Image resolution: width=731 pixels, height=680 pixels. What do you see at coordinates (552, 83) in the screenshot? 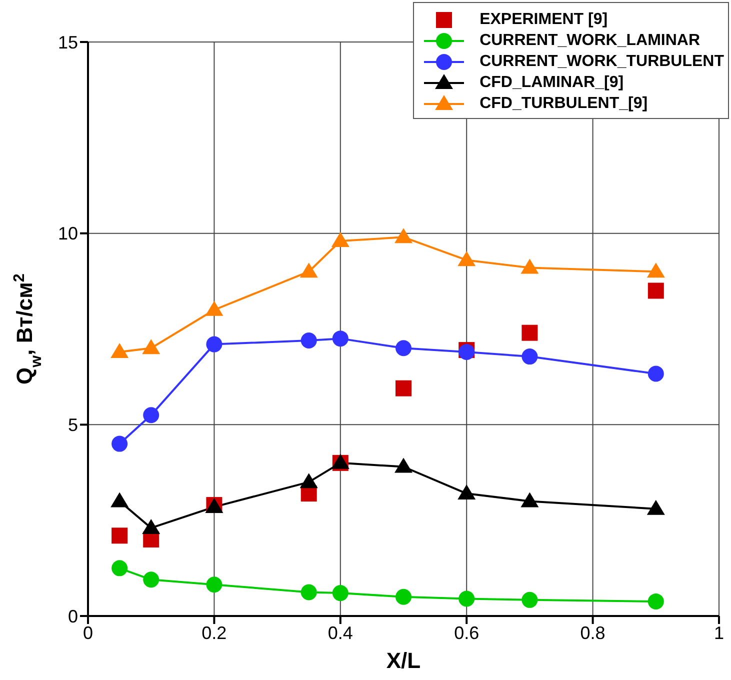
I see `legend-label: CFD_LAMINAR_[9]` at bounding box center [552, 83].